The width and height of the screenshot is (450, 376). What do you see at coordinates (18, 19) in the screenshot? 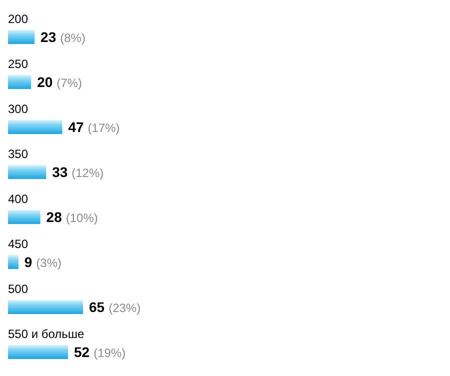
I see `y-tick-label: 200` at bounding box center [18, 19].